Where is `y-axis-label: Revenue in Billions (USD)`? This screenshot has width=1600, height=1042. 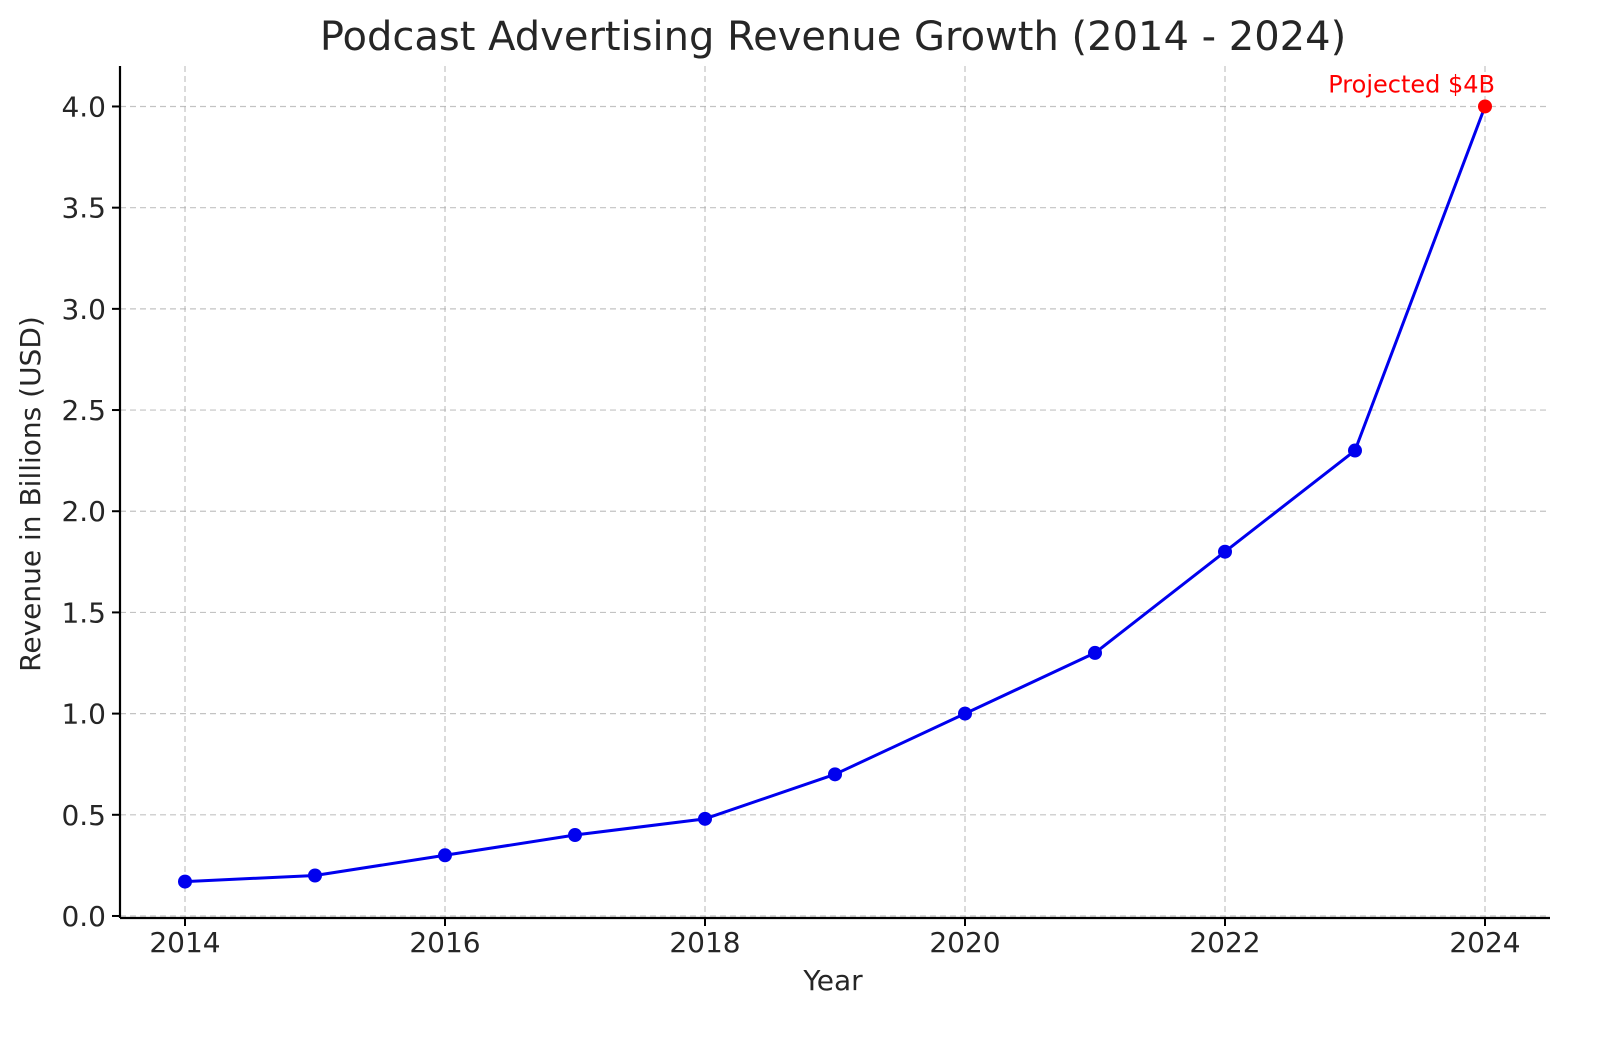 y-axis-label: Revenue in Billions (USD) is located at coordinates (30, 494).